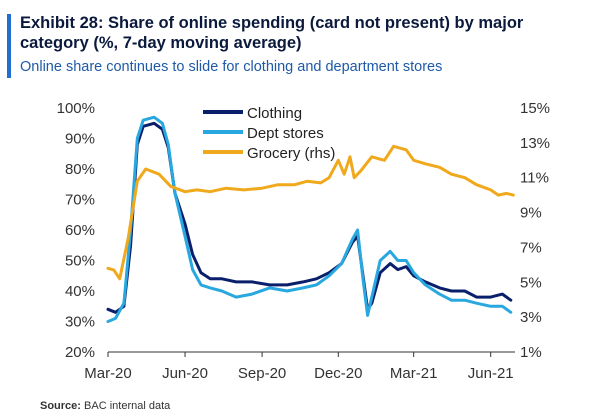 The image size is (594, 420). Describe the element at coordinates (108, 373) in the screenshot. I see `x-tick-label: Mar-20` at that location.